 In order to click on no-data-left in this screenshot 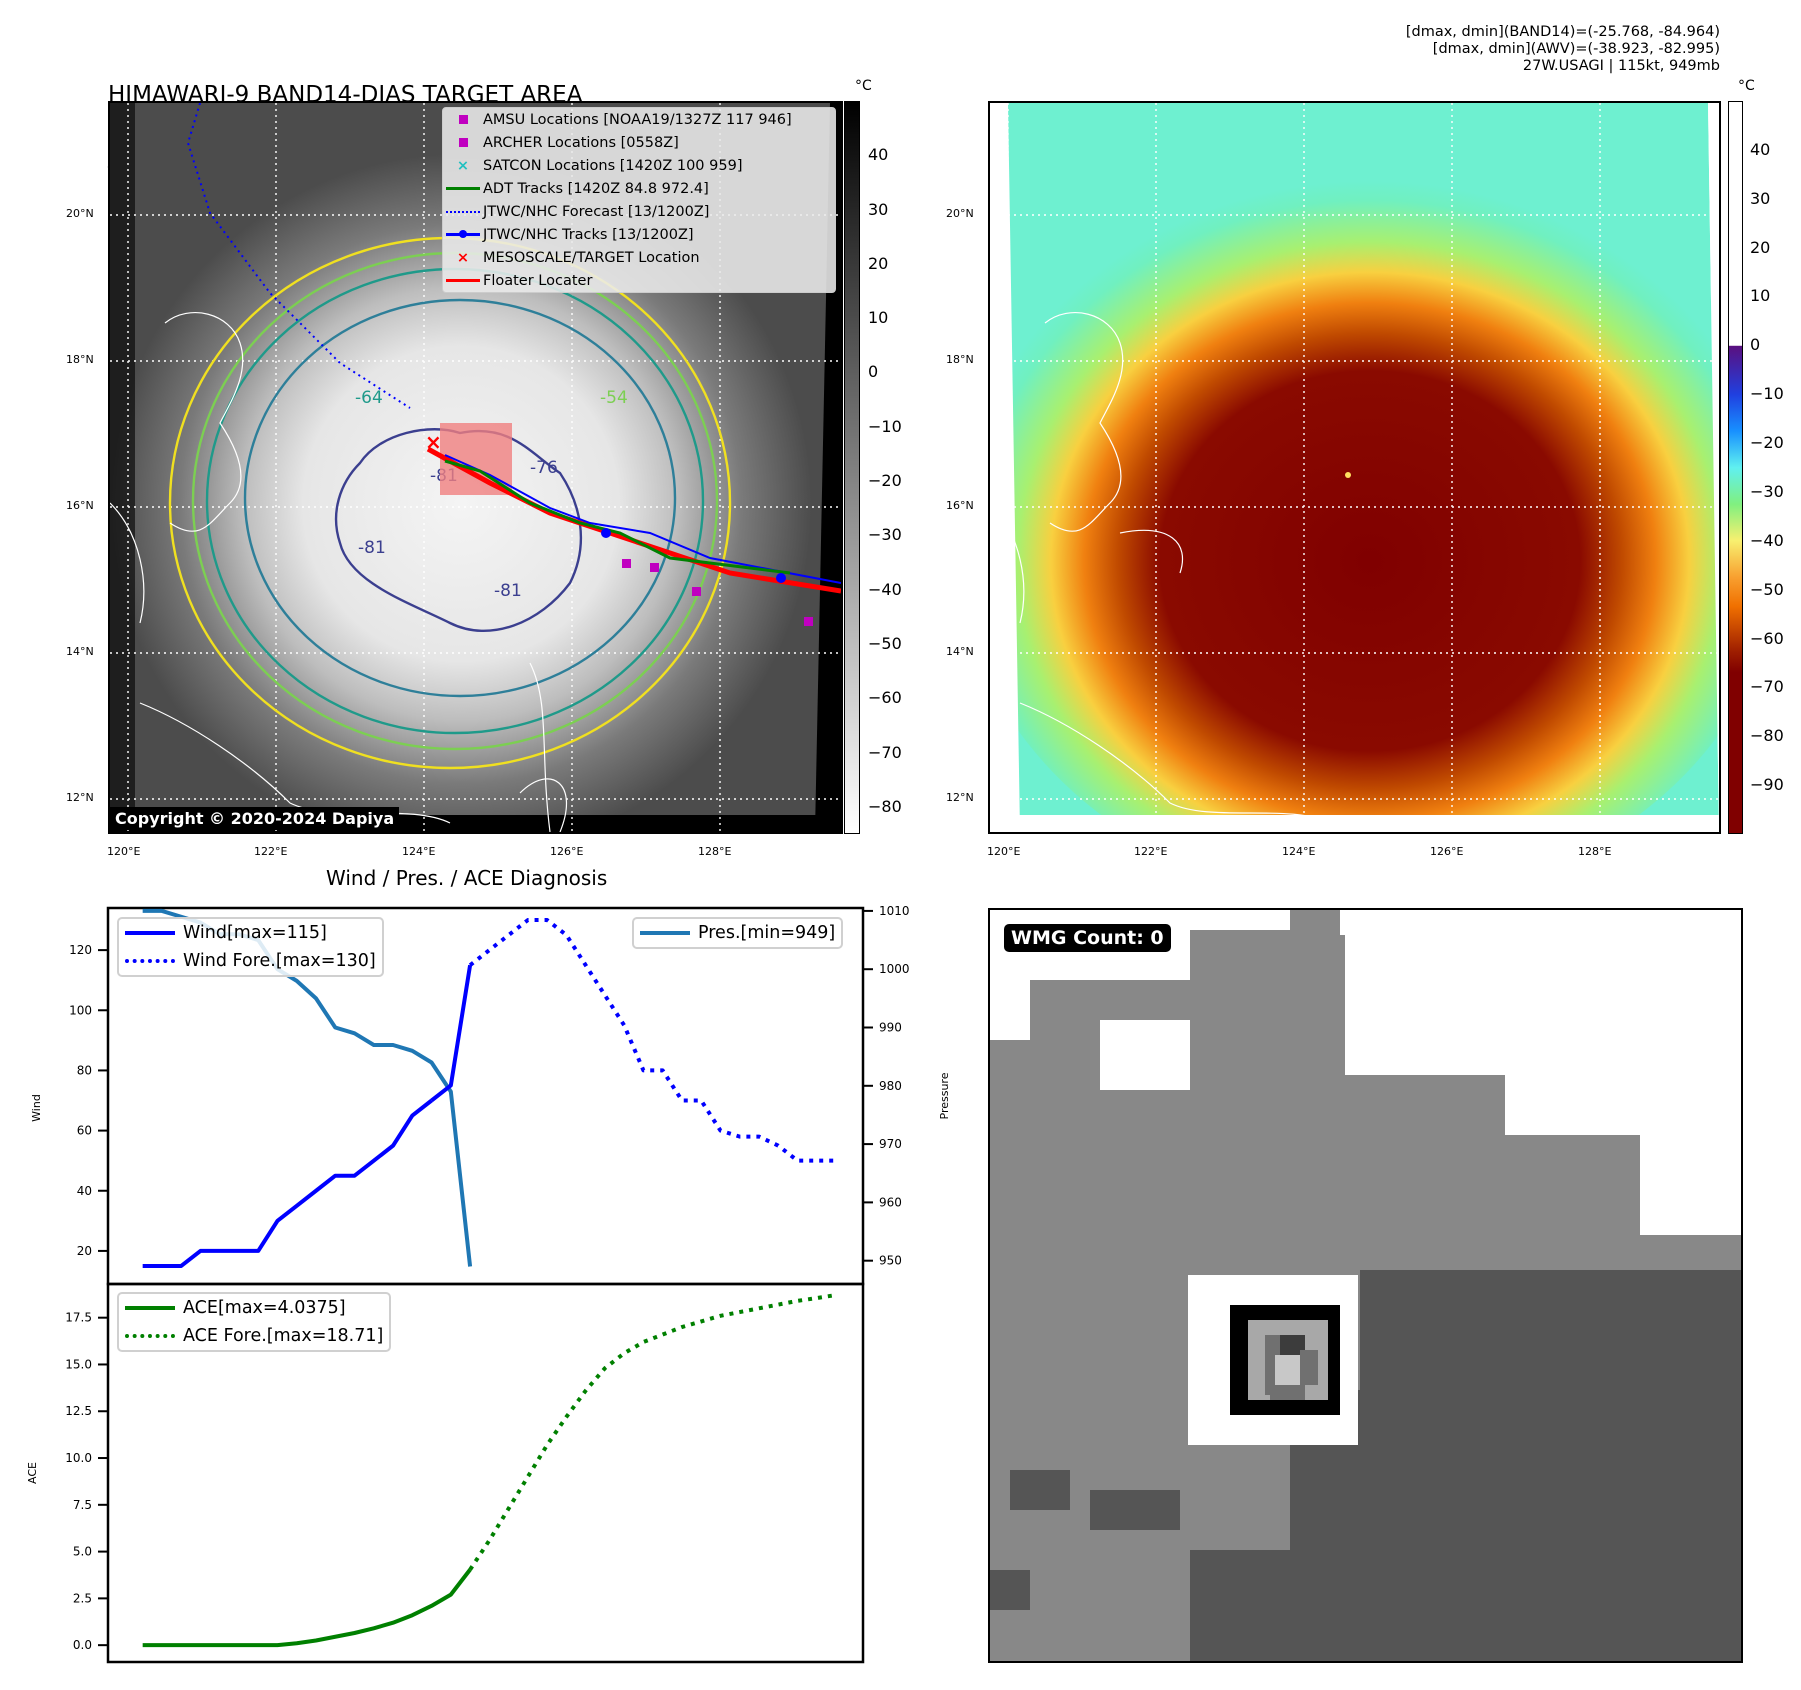, I will do `click(1005, 467)`.